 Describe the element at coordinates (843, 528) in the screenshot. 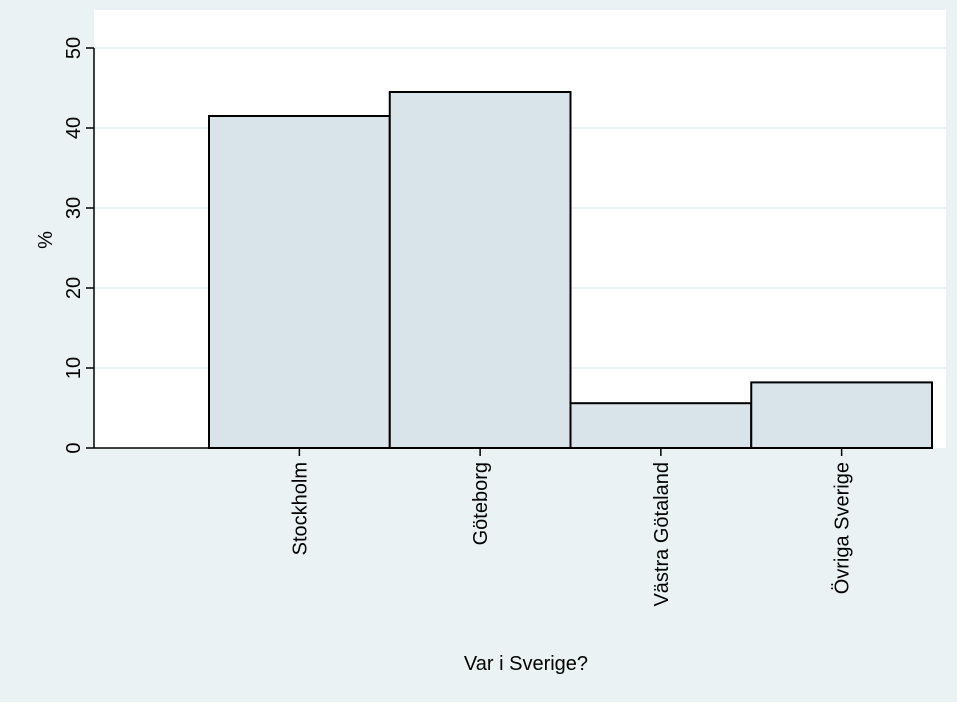

I see `x-tick-label: Övriga Sverige` at that location.